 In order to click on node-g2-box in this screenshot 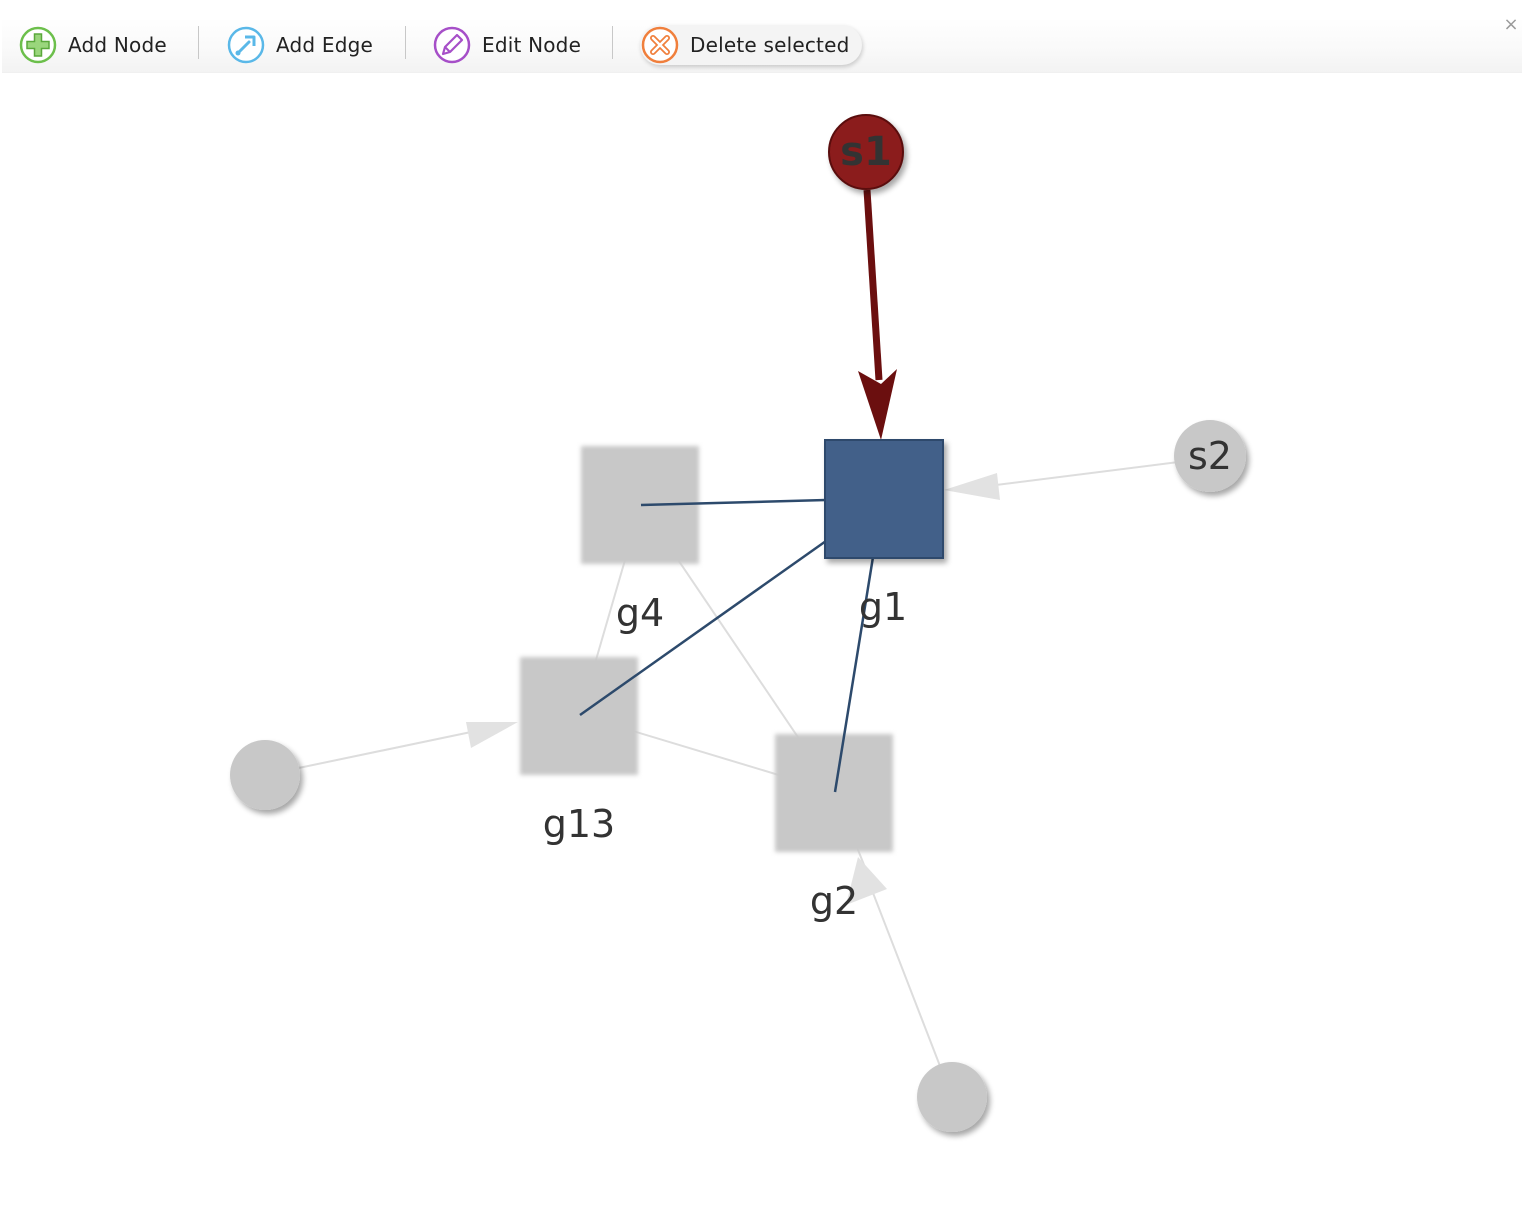, I will do `click(834, 793)`.